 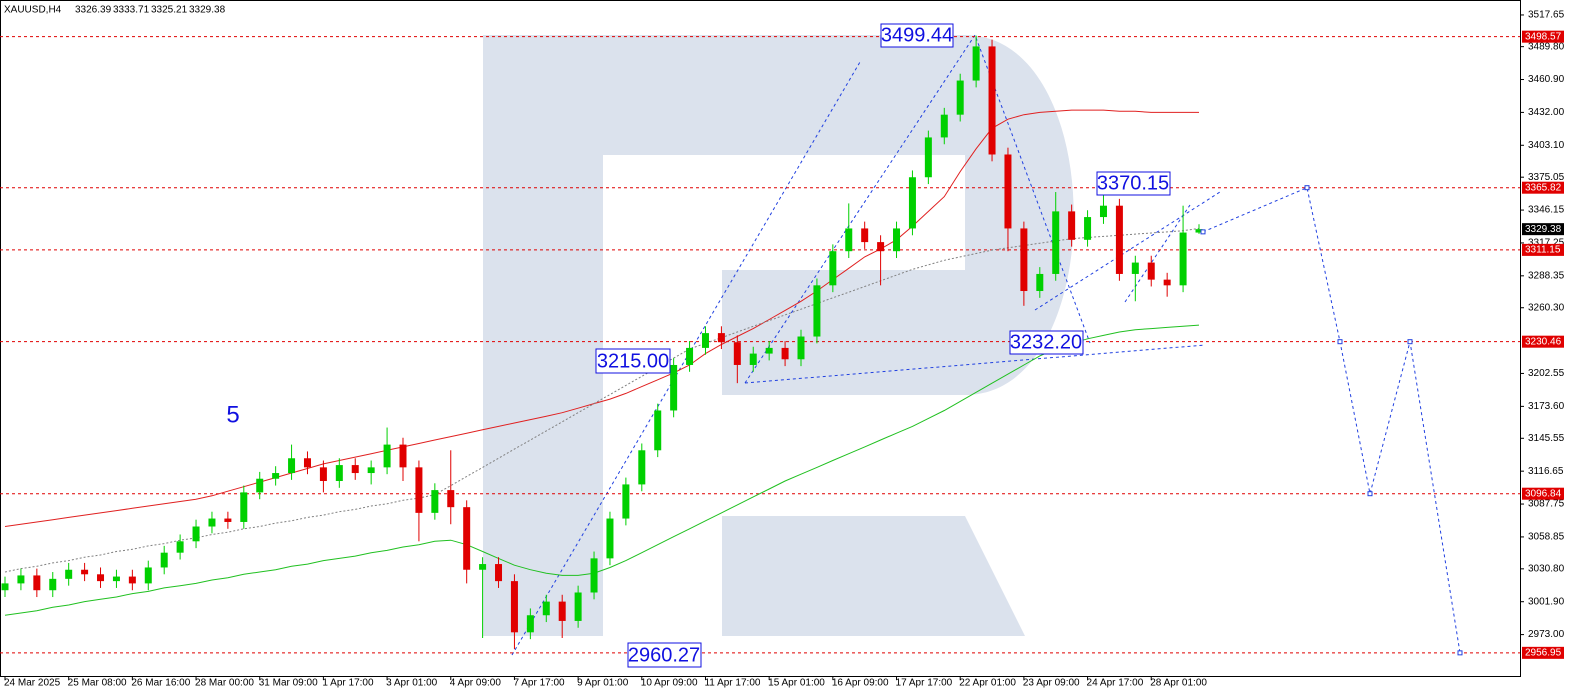 What do you see at coordinates (1543, 36) in the screenshot?
I see `level-label: 3498.57` at bounding box center [1543, 36].